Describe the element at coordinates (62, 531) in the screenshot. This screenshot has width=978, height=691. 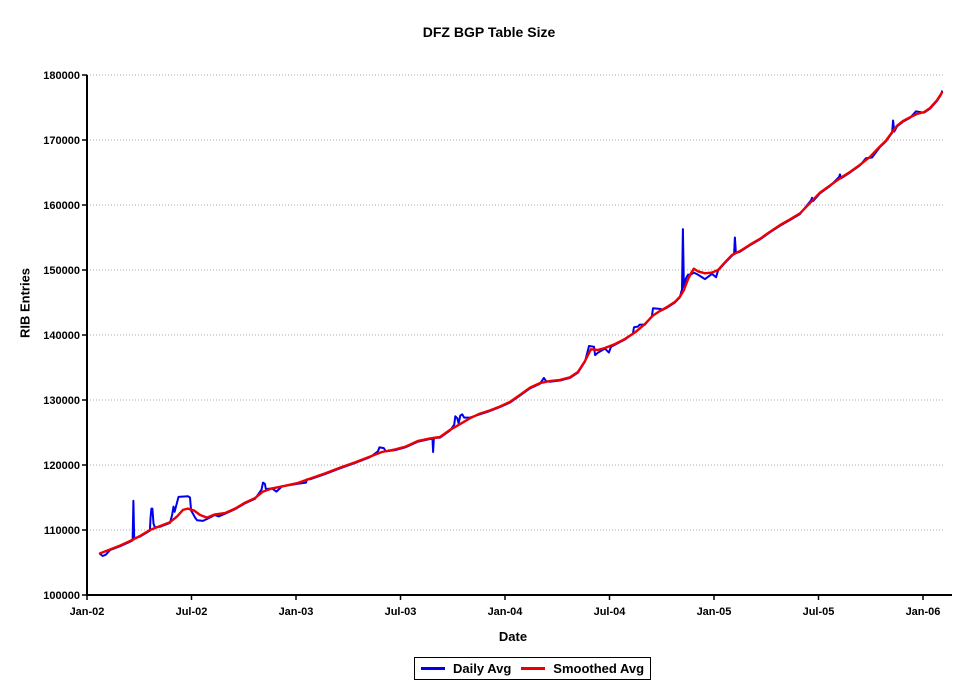
I see `y-tick-label: 110000` at that location.